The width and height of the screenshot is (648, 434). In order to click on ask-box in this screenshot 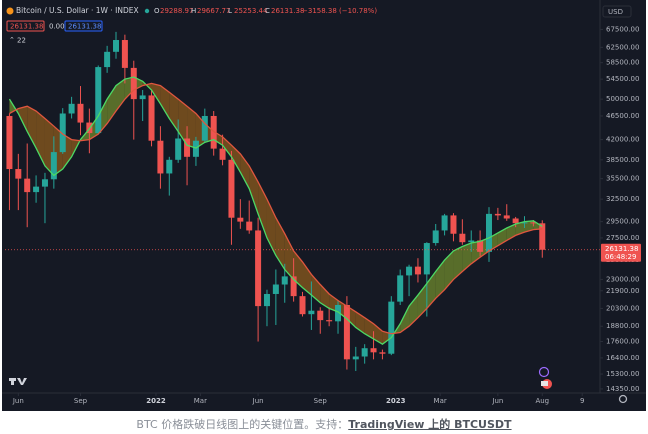, I will do `click(83, 26)`.